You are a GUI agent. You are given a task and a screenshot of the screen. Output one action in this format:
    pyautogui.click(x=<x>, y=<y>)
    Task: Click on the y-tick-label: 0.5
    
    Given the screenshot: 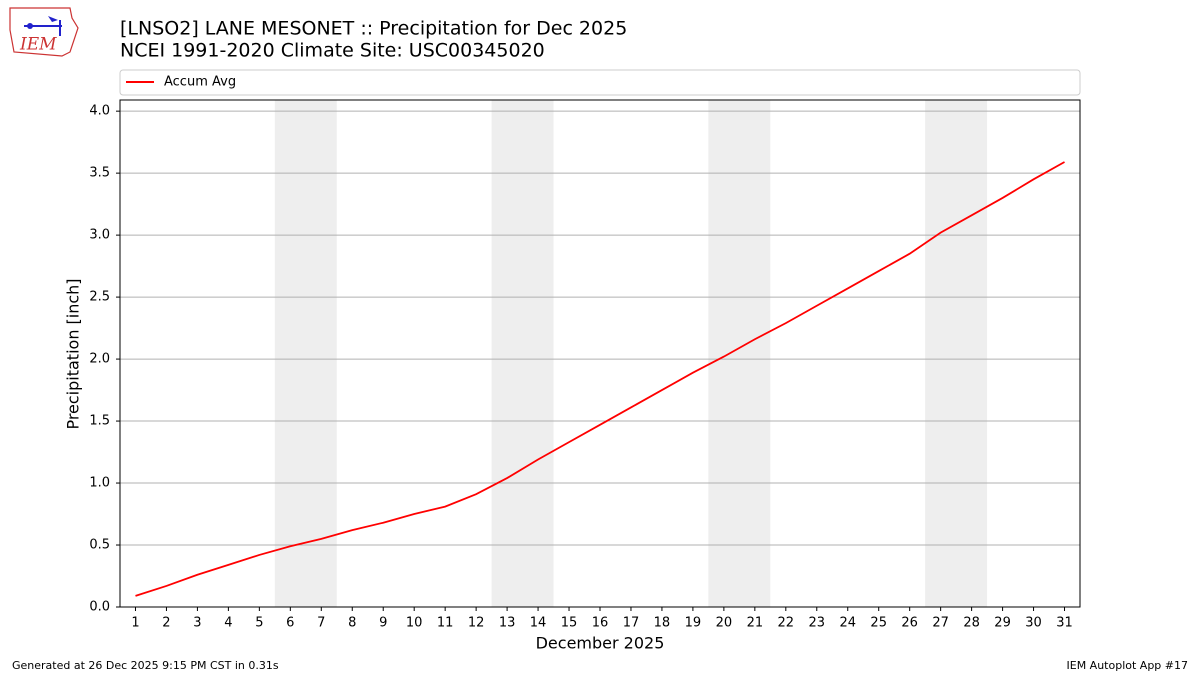 What is the action you would take?
    pyautogui.click(x=99, y=545)
    